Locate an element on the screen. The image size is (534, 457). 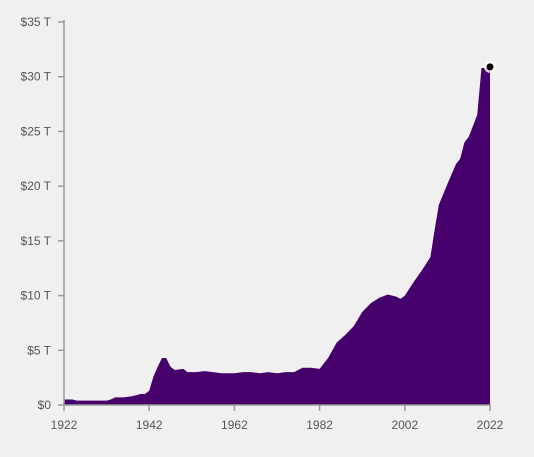
x-tick-label: 2002 is located at coordinates (404, 425).